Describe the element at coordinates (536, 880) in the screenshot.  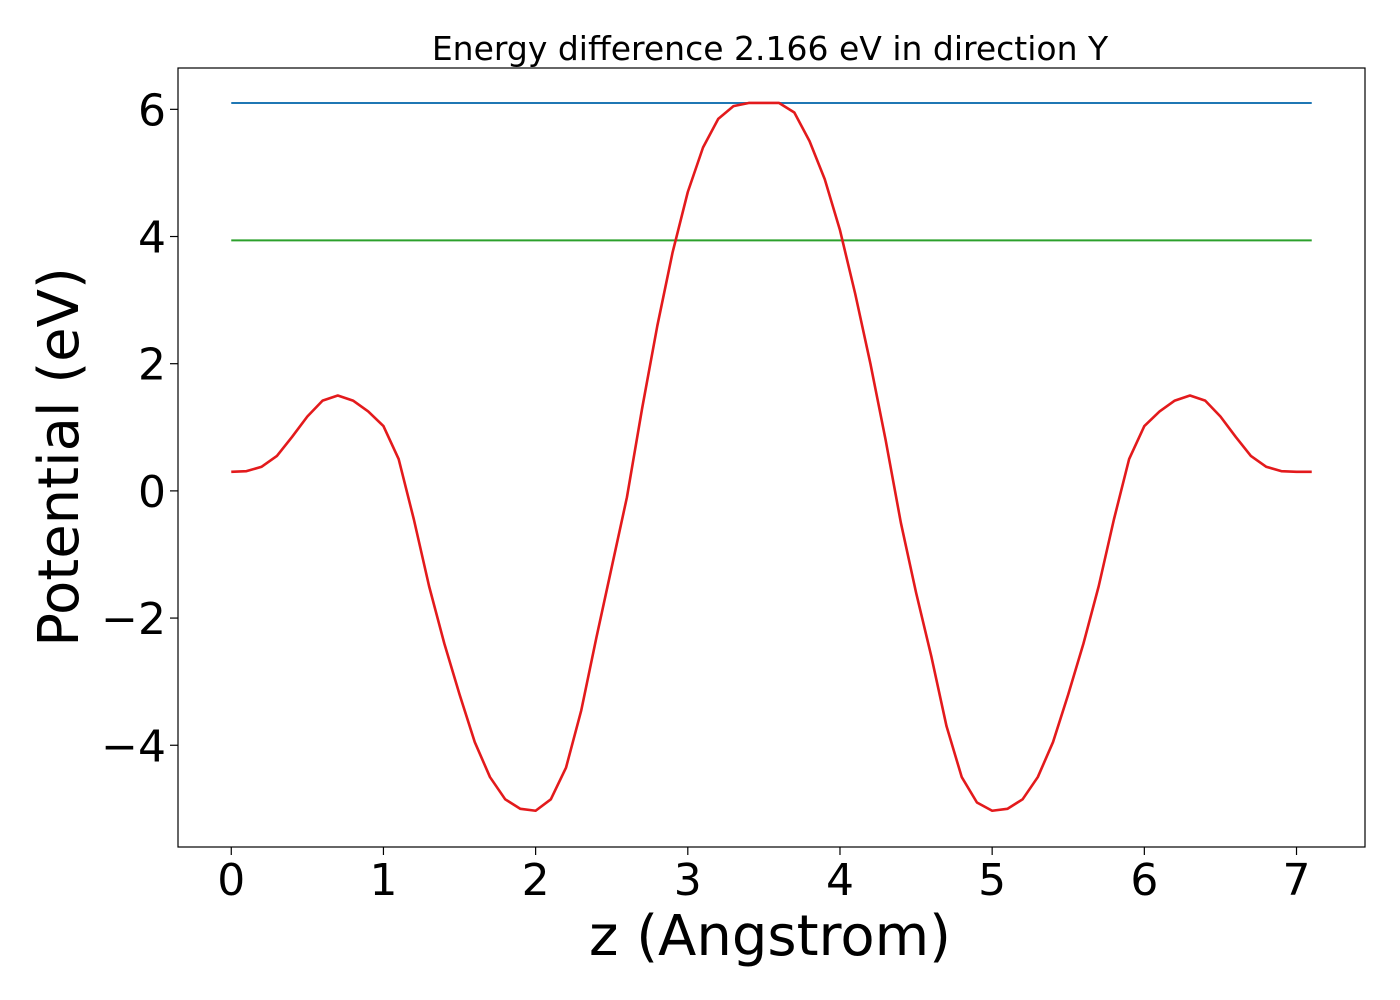
I see `x-tick-label: 2` at that location.